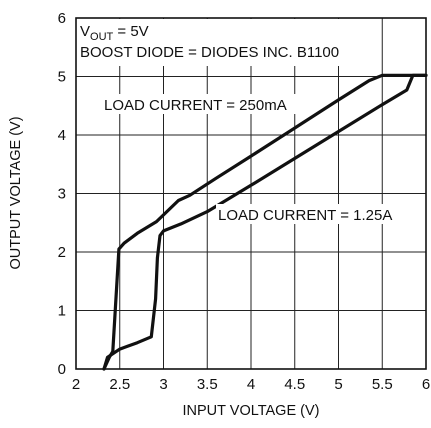 The image size is (431, 428). What do you see at coordinates (195, 105) in the screenshot?
I see `load-current-250ma-label: LOAD CURRENT = 250mA` at bounding box center [195, 105].